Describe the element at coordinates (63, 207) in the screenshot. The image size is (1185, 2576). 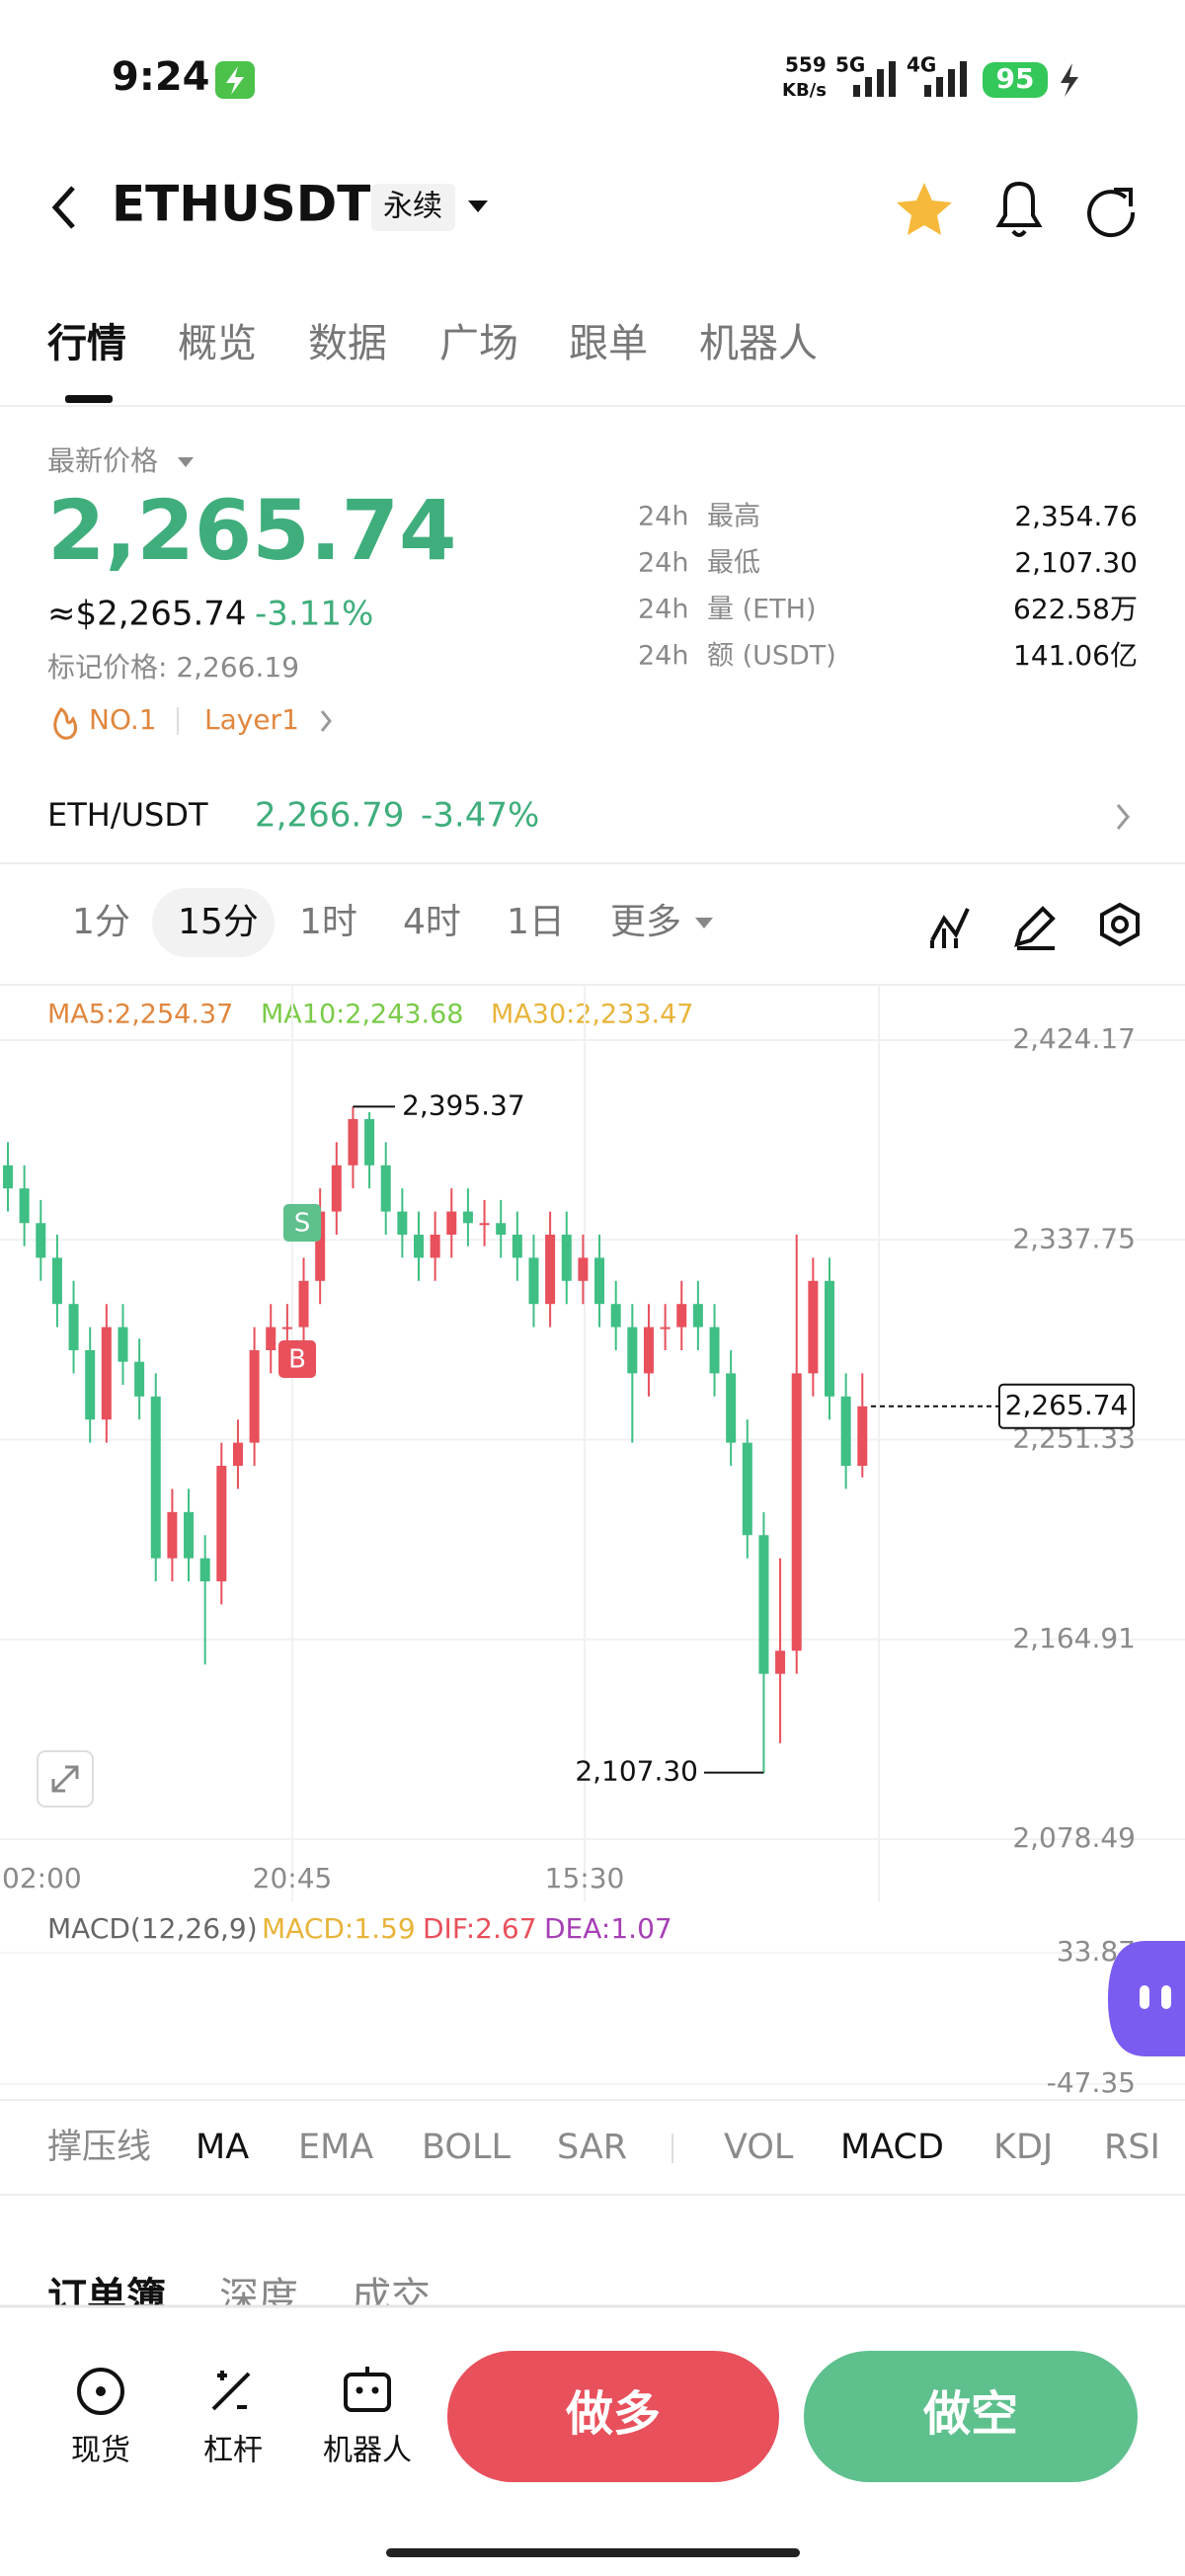
I see `back-button` at that location.